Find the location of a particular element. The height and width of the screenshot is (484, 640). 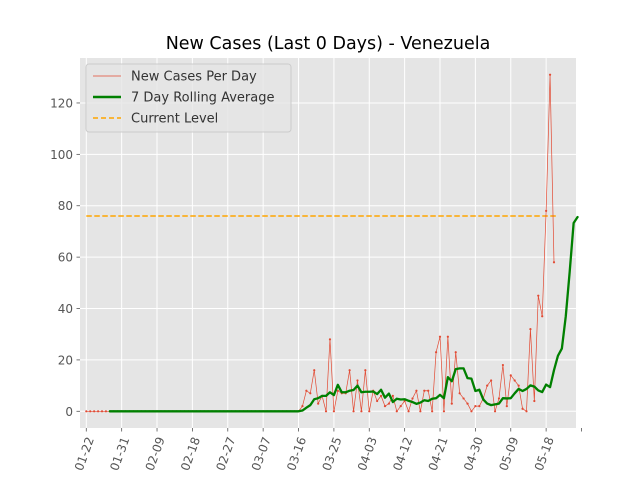

y-axis: 0 20 40 60 80 100 120 is located at coordinates (65, 257).